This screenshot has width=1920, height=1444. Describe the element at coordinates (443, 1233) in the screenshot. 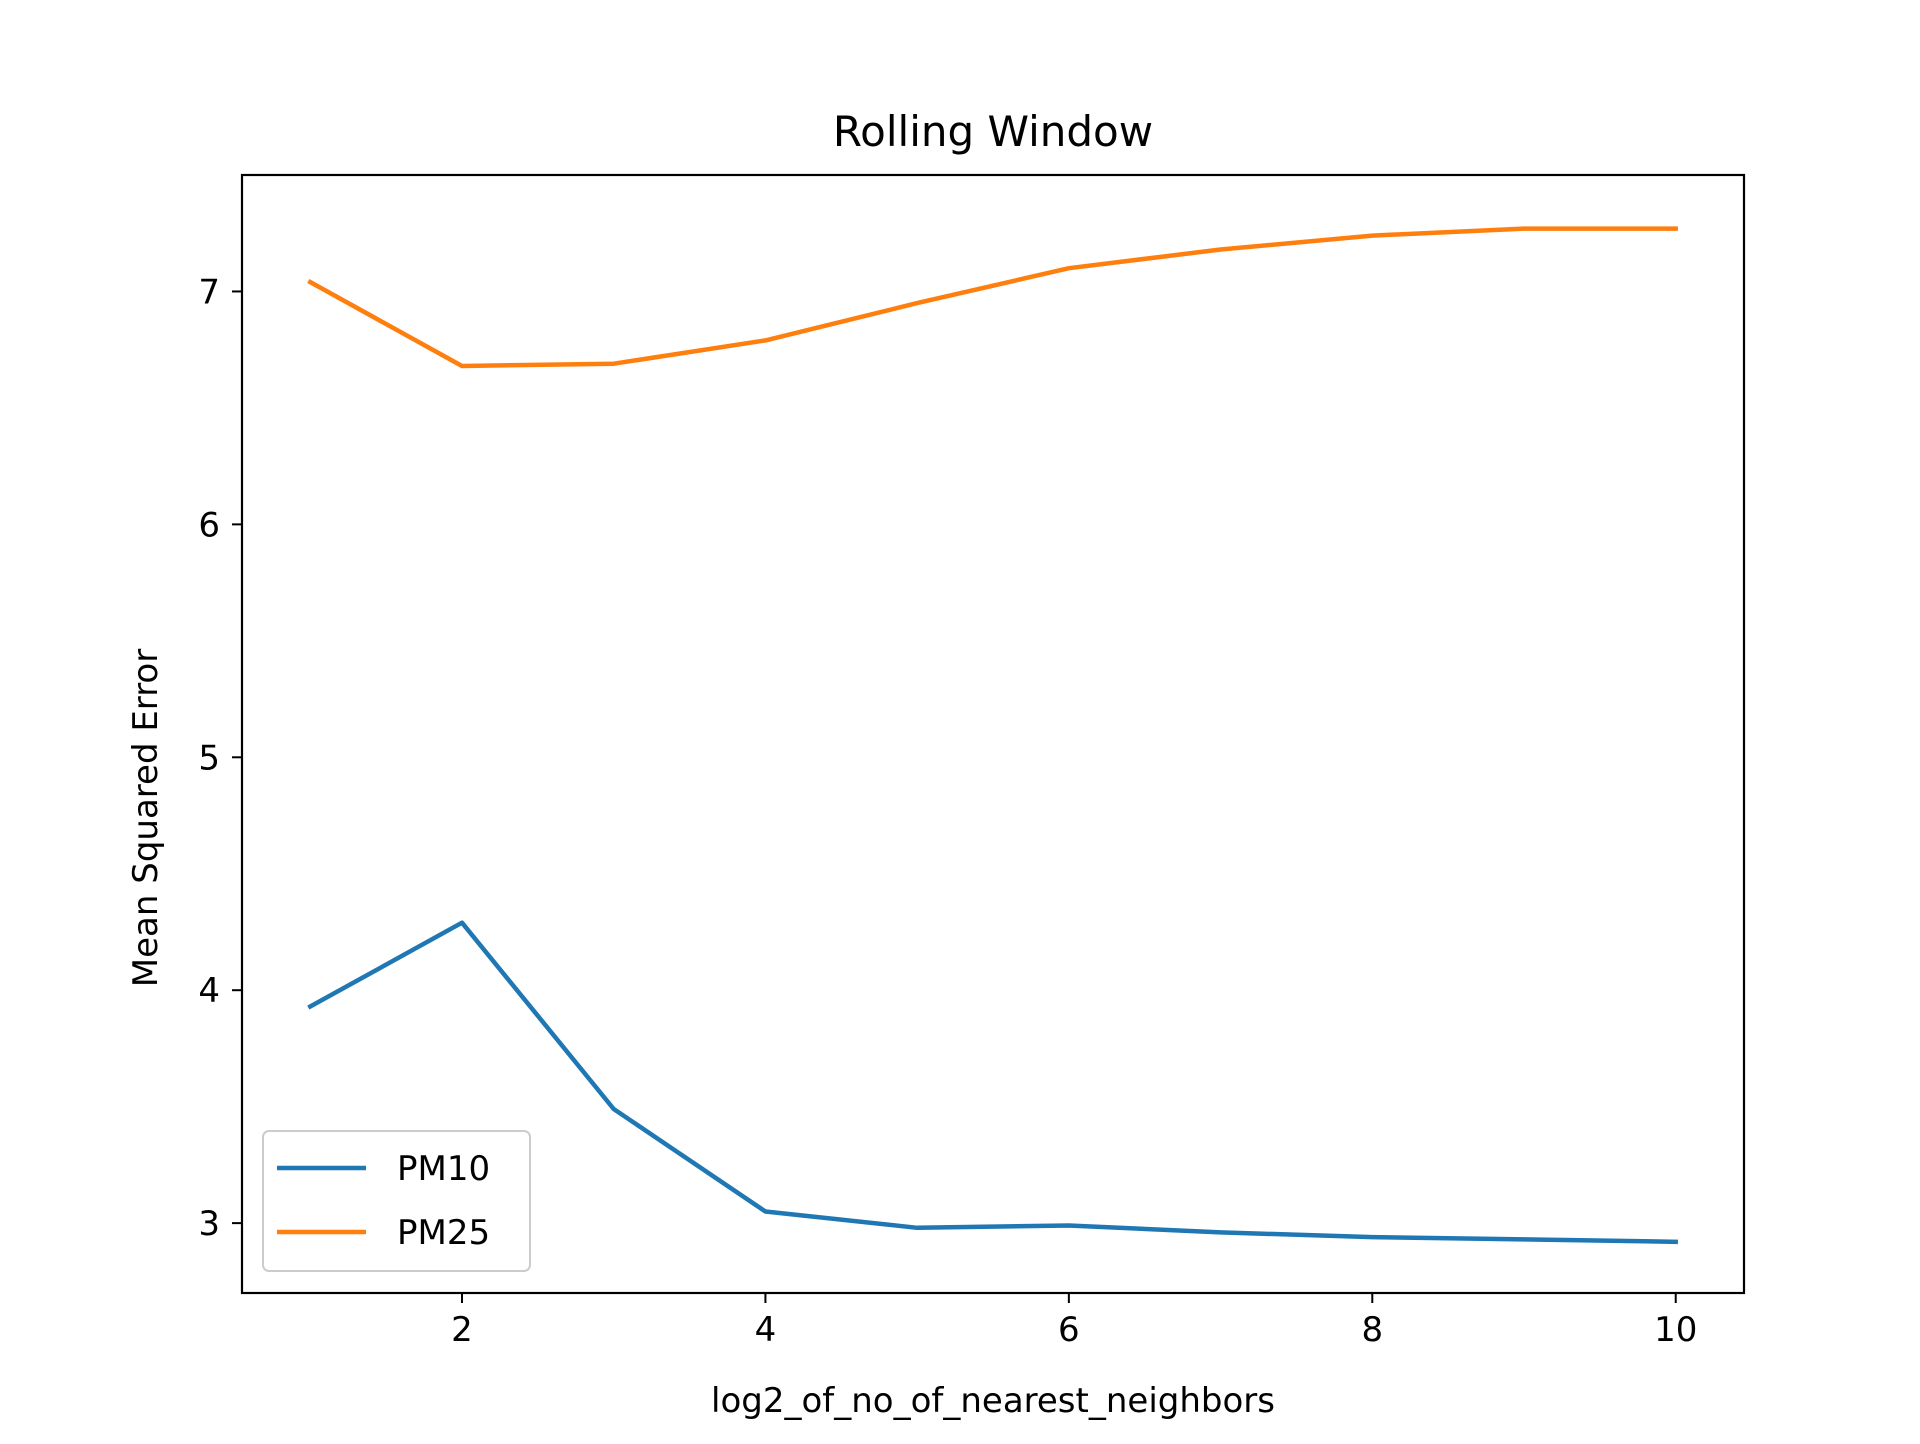

I see `legend-label-pm25: PM25` at that location.